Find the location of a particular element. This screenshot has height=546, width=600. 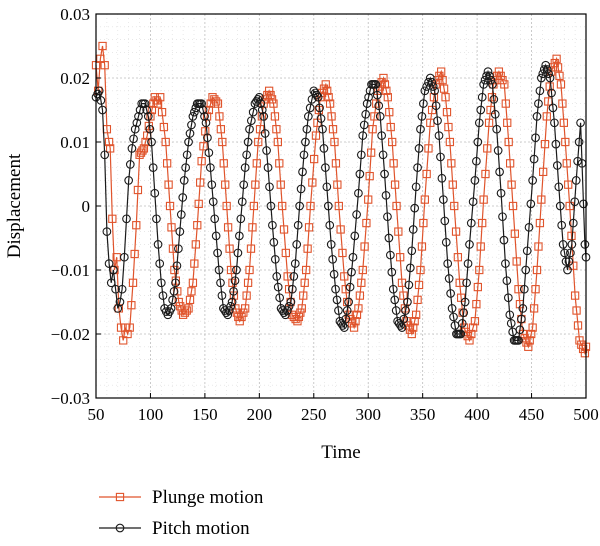

y-tick-label: 0.01 is located at coordinates (75, 142).